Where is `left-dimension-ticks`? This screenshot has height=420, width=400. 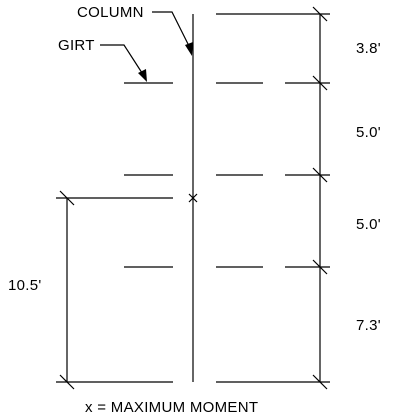 left-dimension-ticks is located at coordinates (67, 290).